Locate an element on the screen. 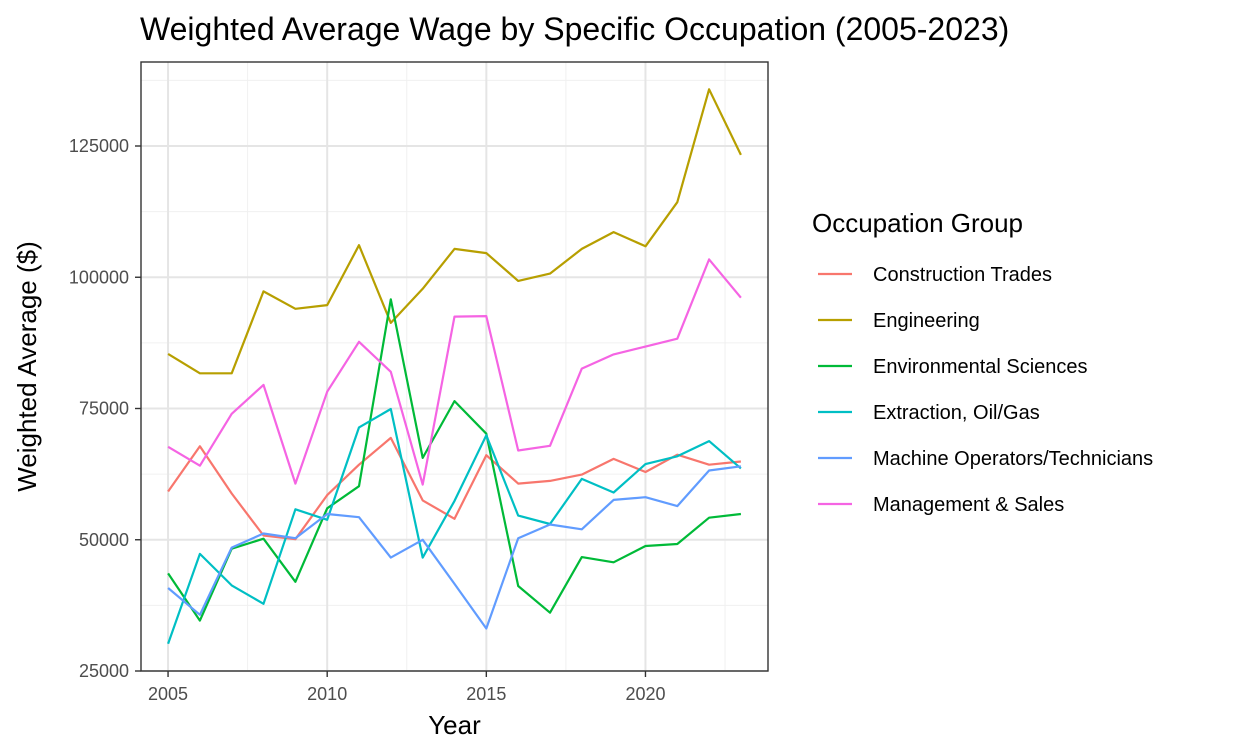  x-tick-label: 2015 is located at coordinates (486, 694).